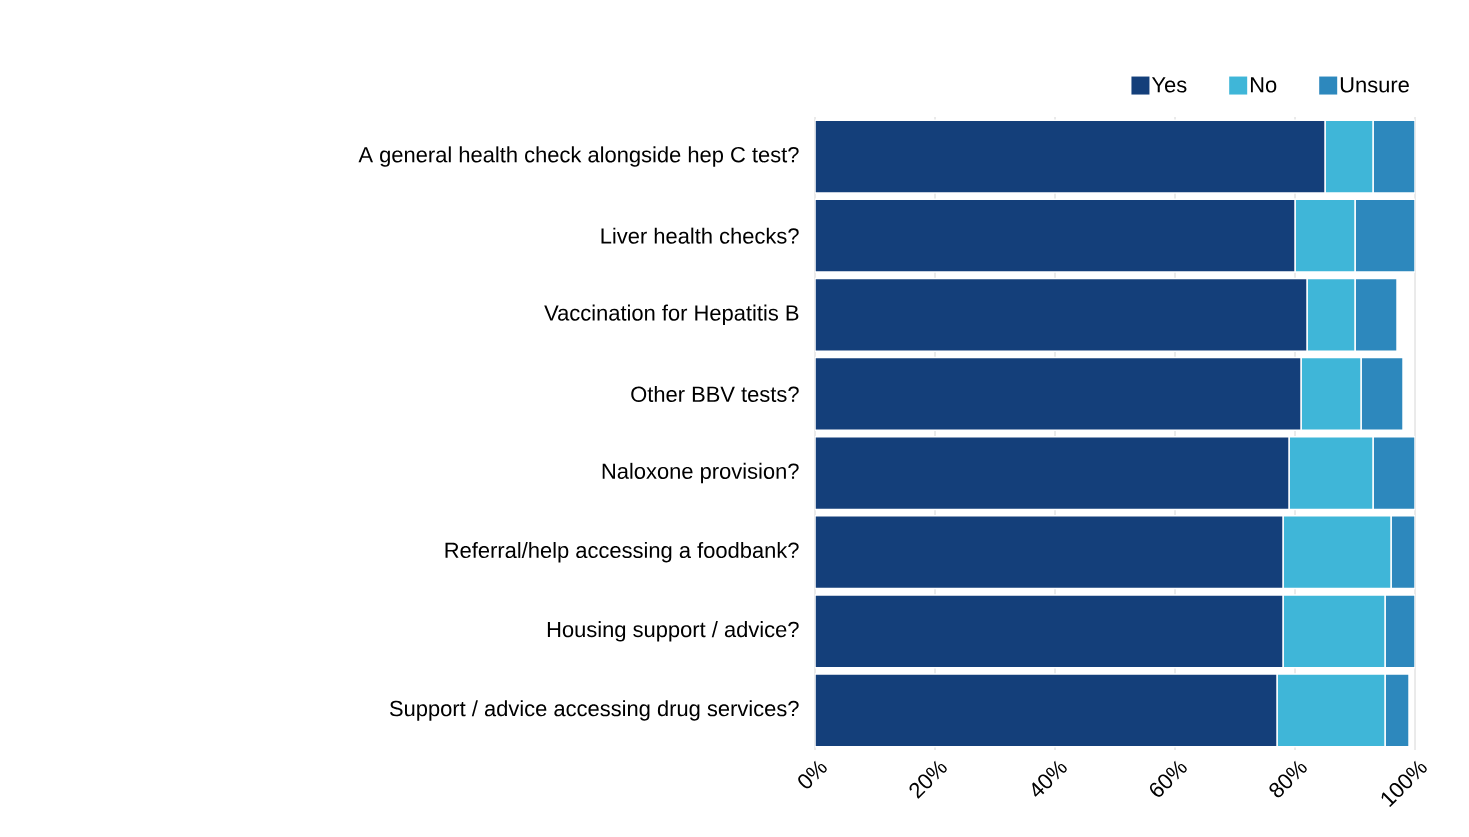 The height and width of the screenshot is (837, 1469). Describe the element at coordinates (622, 552) in the screenshot. I see `y-tick-label: Referral/help accessing a foodbank?` at that location.